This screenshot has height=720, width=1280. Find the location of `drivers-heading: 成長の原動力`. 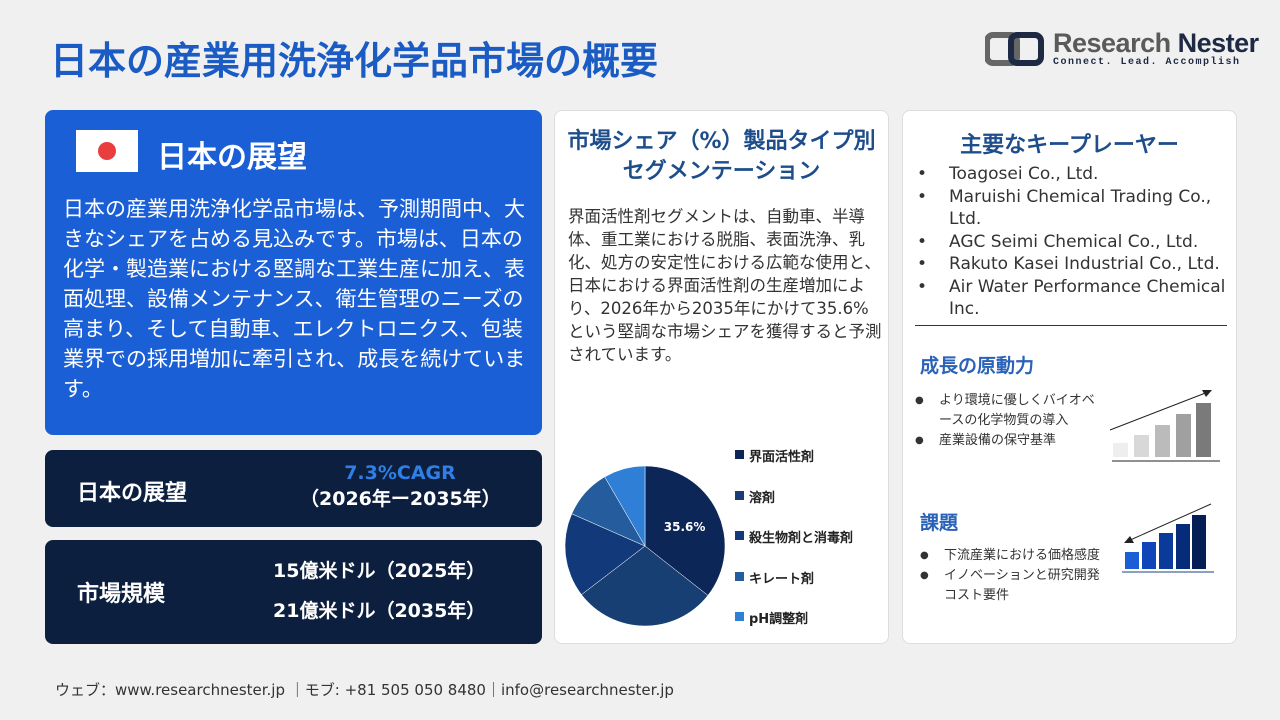

drivers-heading: 成長の原動力 is located at coordinates (977, 366).